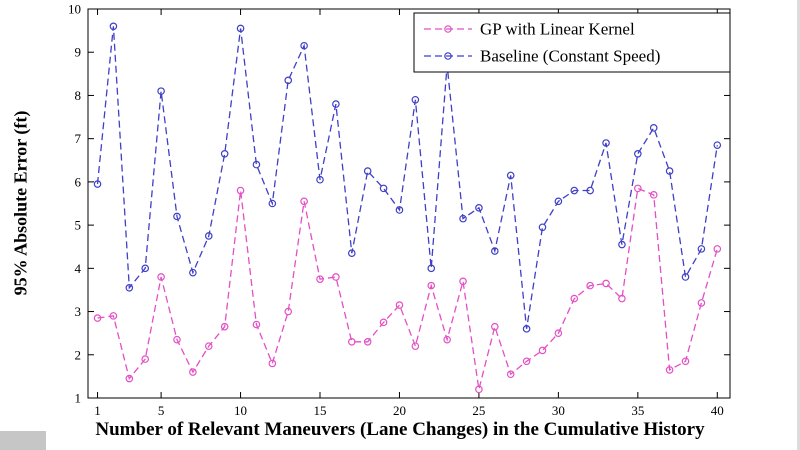  I want to click on legend-label-0: GP with Linear Kernel, so click(557, 29).